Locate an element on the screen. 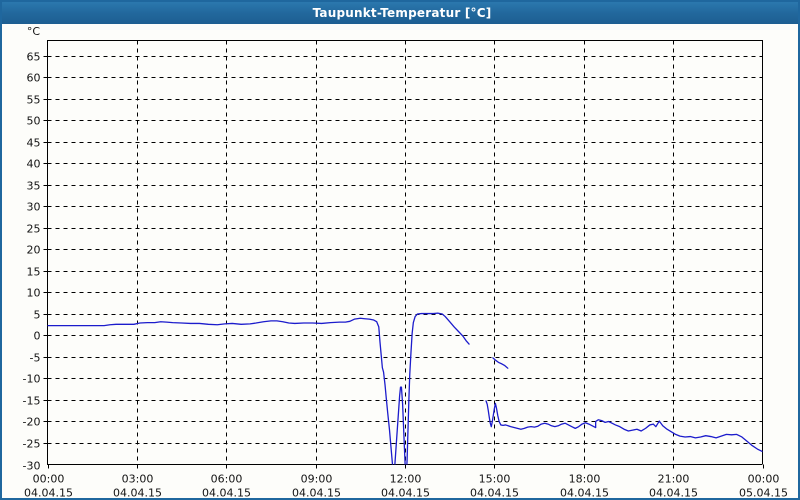 The height and width of the screenshot is (500, 800). y-tick-label: 40 is located at coordinates (34, 164).